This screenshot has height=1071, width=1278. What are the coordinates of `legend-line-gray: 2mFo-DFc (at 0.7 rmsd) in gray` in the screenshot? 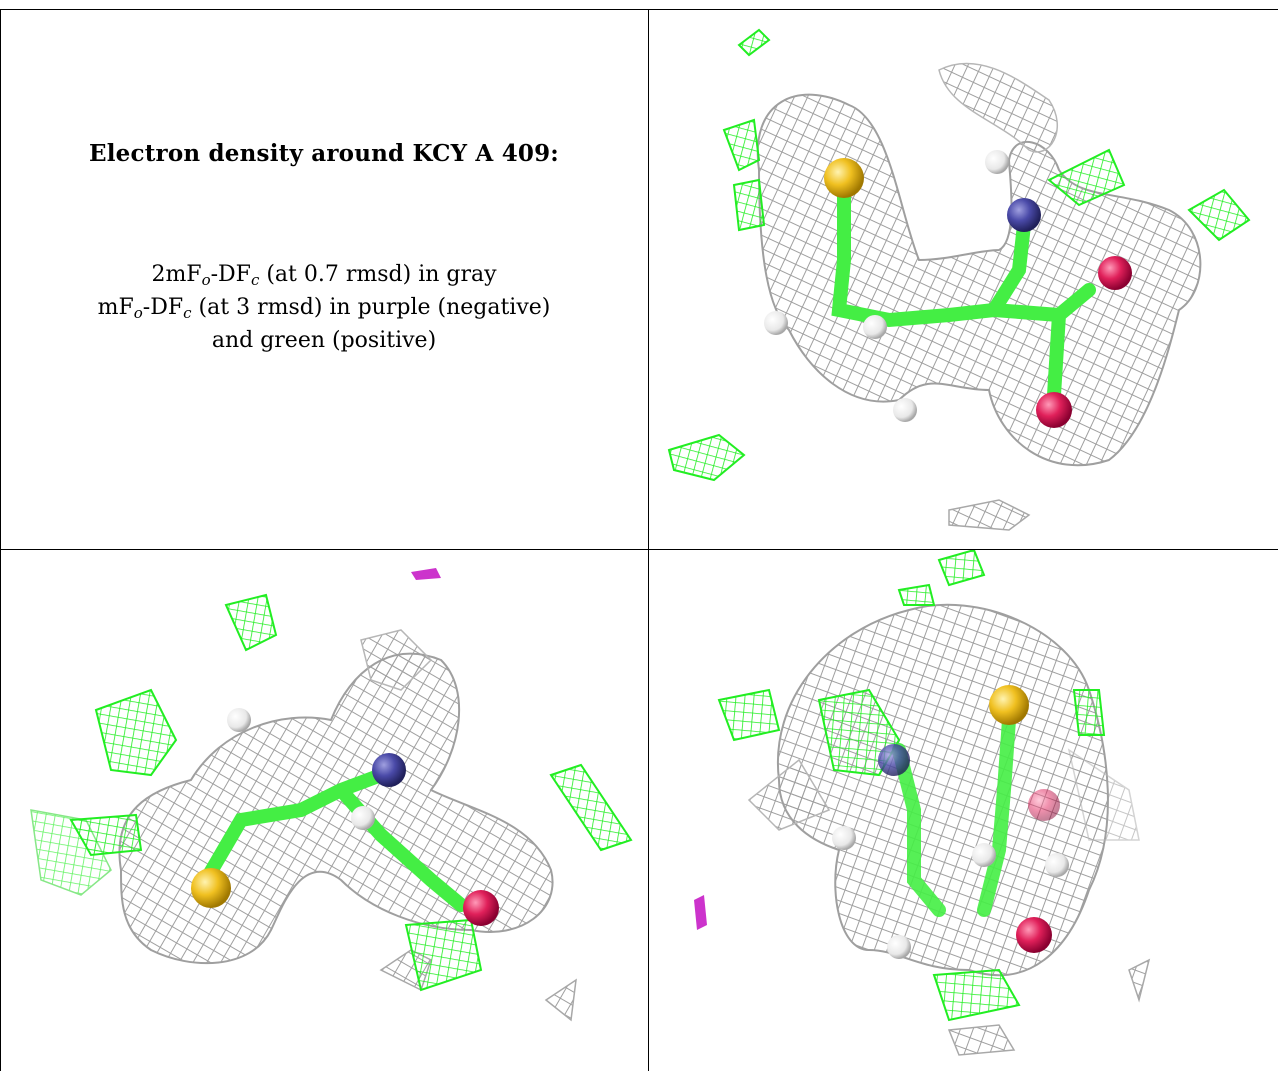 It's located at (324, 275).